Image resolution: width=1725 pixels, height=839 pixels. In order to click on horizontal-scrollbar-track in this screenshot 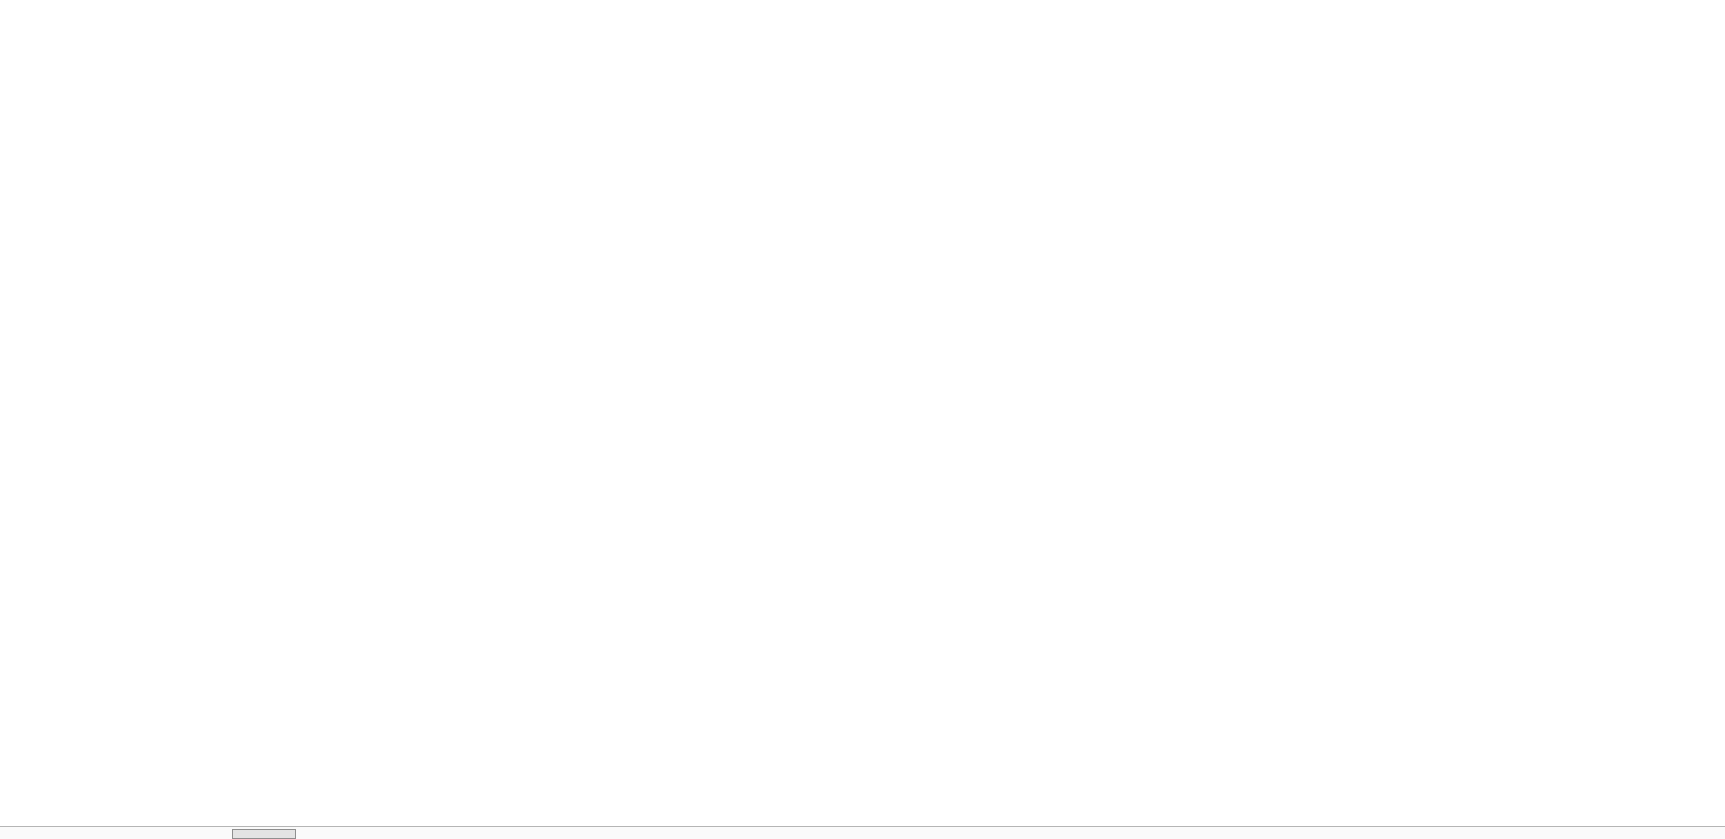, I will do `click(862, 832)`.